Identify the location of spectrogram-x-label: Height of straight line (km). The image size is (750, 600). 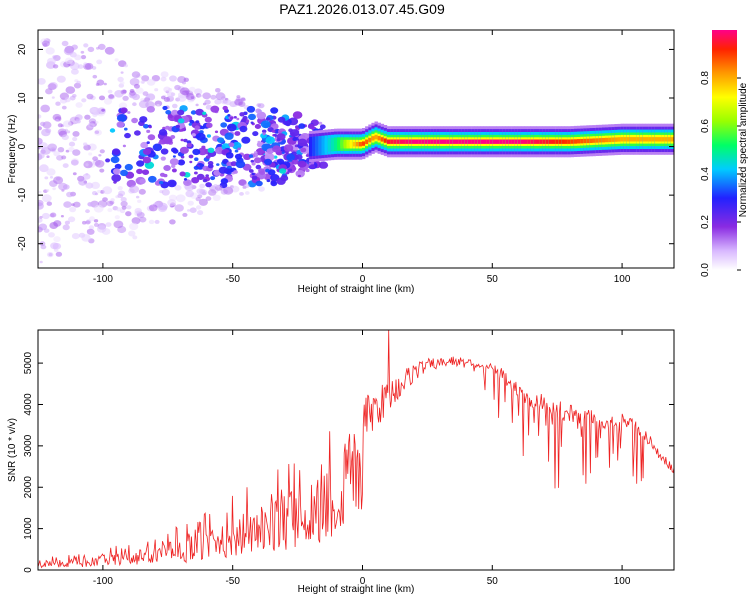
(356, 289).